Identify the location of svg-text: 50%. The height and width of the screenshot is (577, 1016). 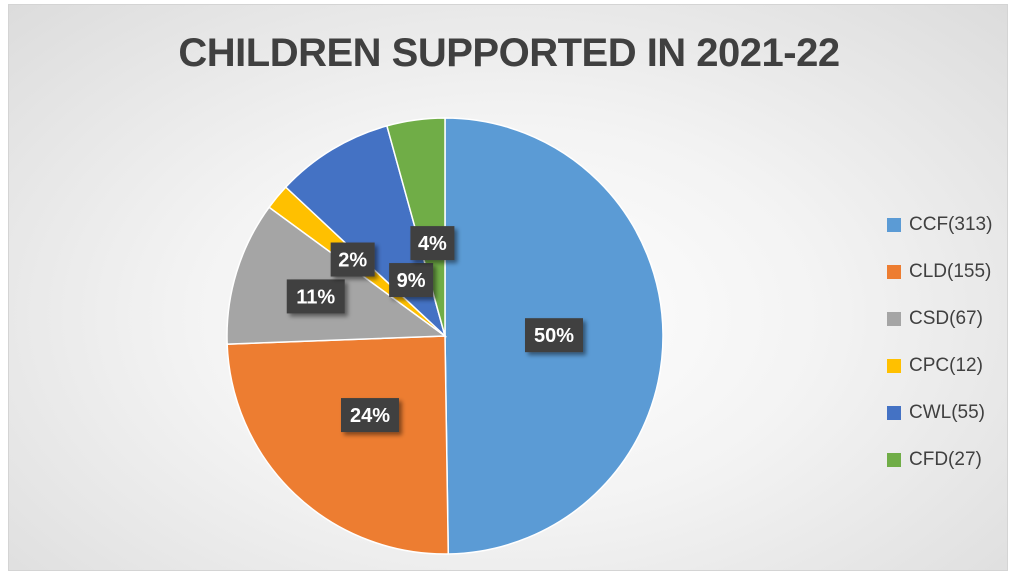
(554, 336).